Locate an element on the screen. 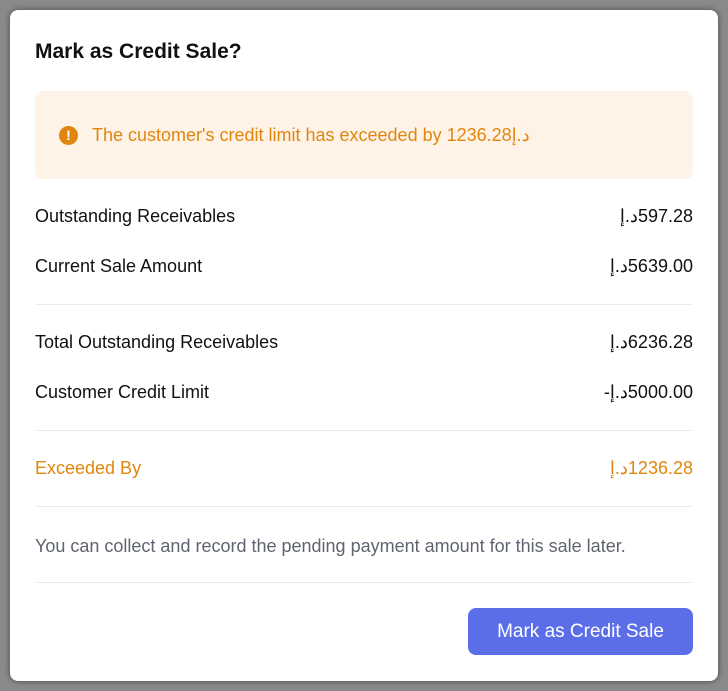 The height and width of the screenshot is (691, 728). row-label: Outstanding Receivables is located at coordinates (135, 216).